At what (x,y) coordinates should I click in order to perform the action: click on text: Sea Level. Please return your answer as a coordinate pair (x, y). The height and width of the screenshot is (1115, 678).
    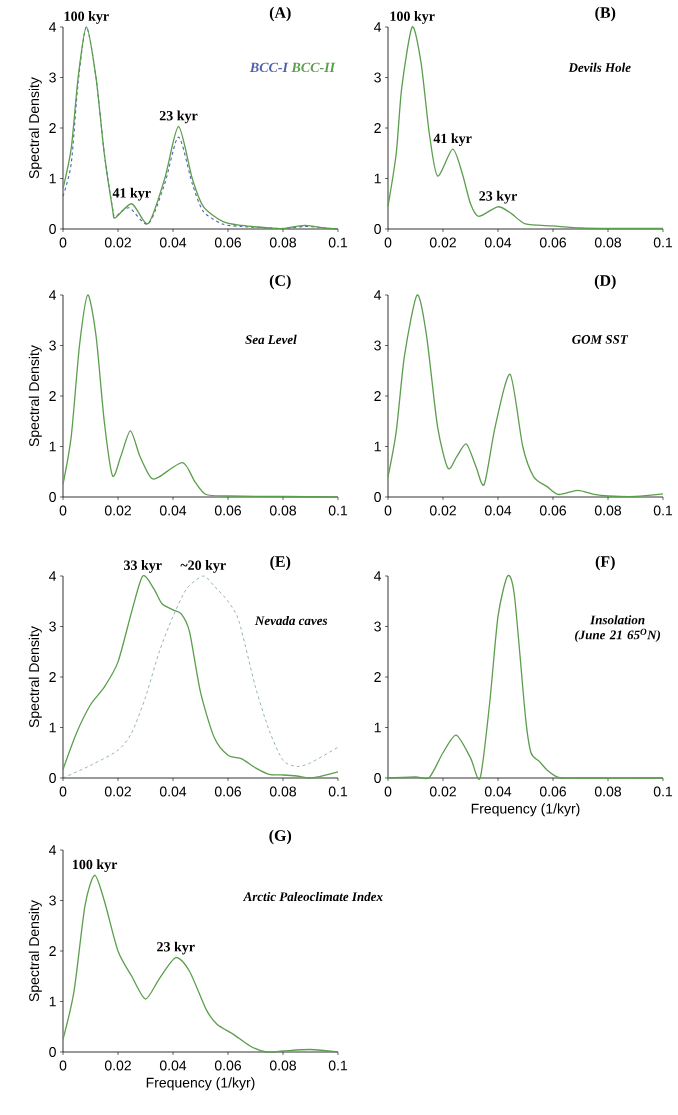
    Looking at the image, I should click on (271, 339).